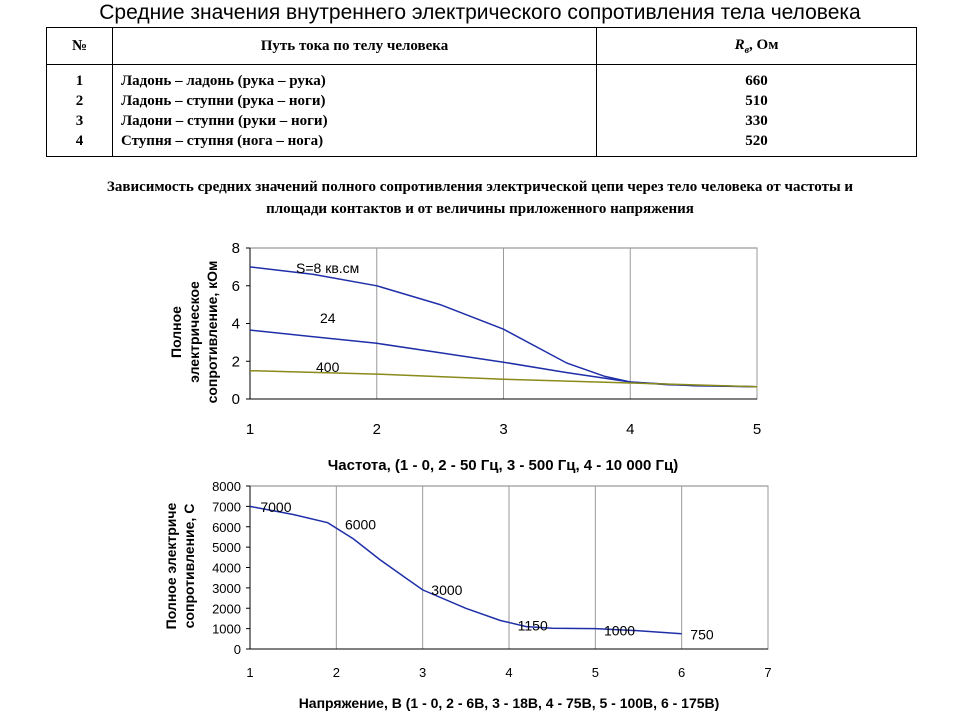 This screenshot has height=720, width=960. What do you see at coordinates (79, 80) in the screenshot?
I see `row-number: 1` at bounding box center [79, 80].